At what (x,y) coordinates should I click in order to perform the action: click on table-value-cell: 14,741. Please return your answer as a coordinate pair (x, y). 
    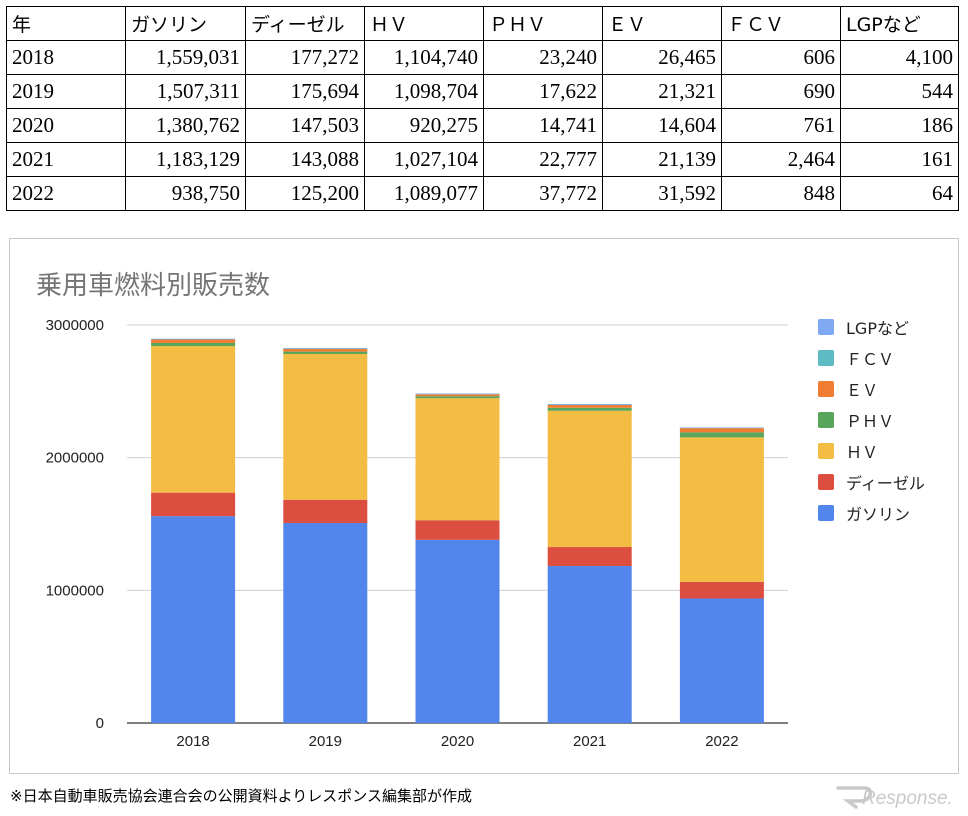
    Looking at the image, I should click on (543, 125).